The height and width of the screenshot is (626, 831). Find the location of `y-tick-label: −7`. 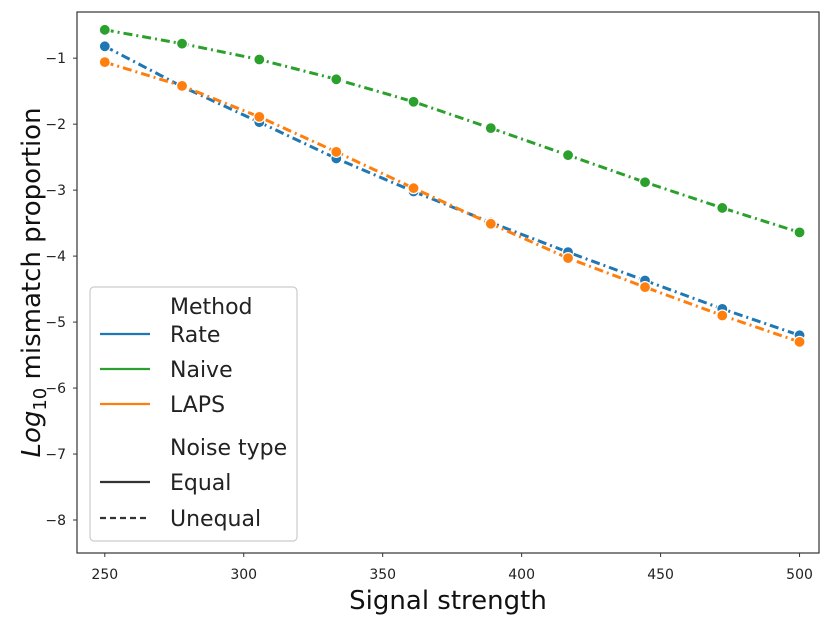

y-tick-label: −7 is located at coordinates (55, 455).